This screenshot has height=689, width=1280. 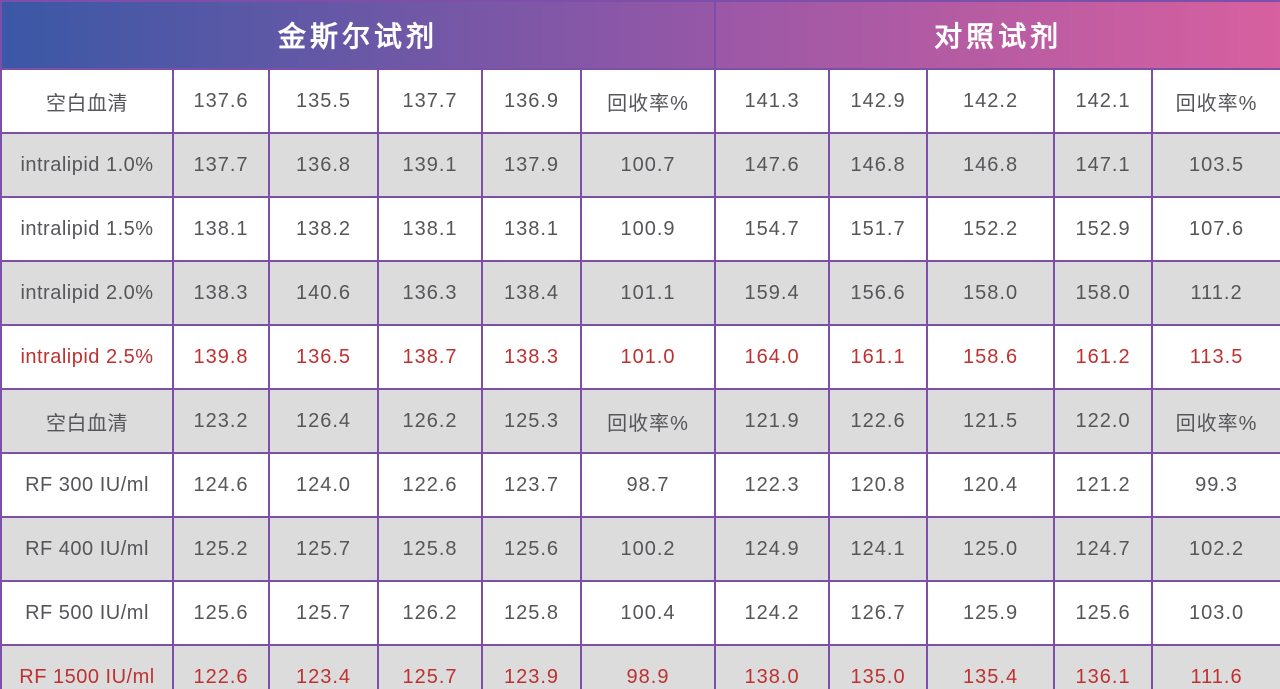 I want to click on cell-value: 120.8, so click(x=878, y=485).